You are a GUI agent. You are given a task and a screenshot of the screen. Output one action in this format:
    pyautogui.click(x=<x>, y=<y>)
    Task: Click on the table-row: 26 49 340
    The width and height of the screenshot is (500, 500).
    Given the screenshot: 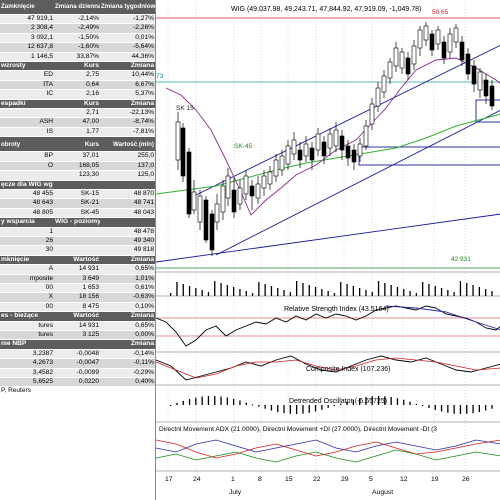 What is the action you would take?
    pyautogui.click(x=77, y=241)
    